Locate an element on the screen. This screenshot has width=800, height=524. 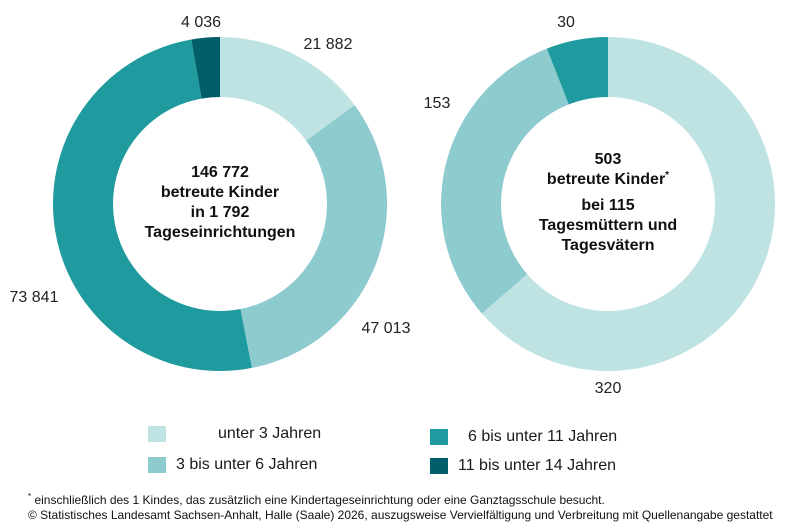
legend-label: 3 bis unter 6 Jahren is located at coordinates (247, 464).